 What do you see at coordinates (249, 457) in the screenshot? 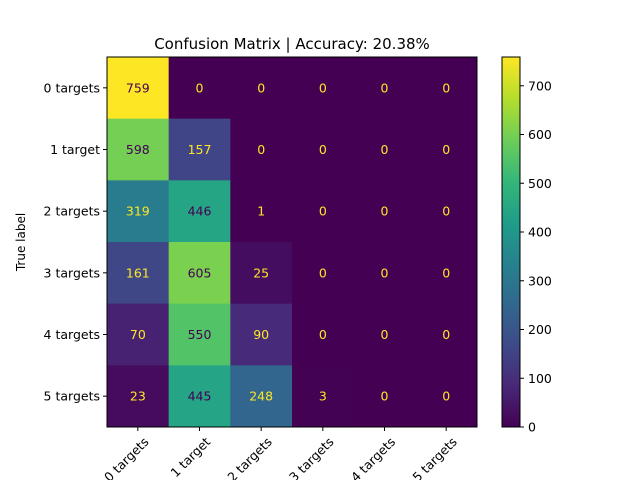
I see `x-tick-label: 2 targets` at bounding box center [249, 457].